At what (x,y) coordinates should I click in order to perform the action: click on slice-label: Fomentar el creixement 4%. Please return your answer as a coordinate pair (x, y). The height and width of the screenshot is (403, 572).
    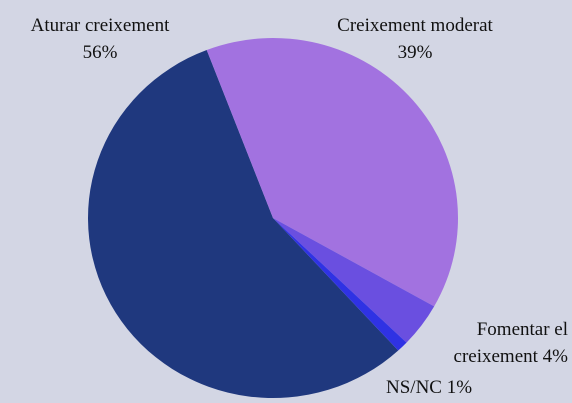
    Looking at the image, I should click on (494, 343).